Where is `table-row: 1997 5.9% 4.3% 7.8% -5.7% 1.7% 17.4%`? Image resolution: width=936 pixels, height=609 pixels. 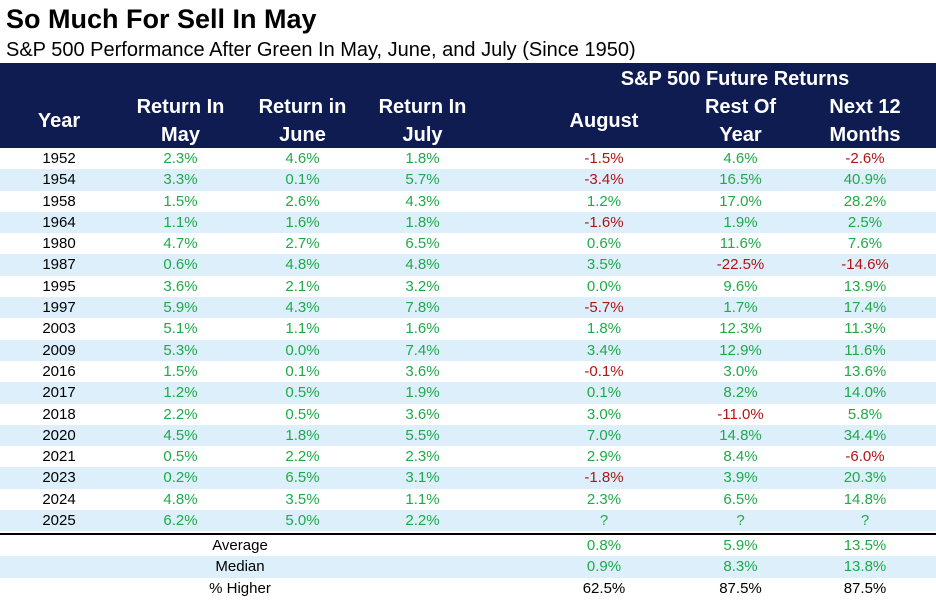 table-row: 1997 5.9% 4.3% 7.8% -5.7% 1.7% 17.4% is located at coordinates (468, 308).